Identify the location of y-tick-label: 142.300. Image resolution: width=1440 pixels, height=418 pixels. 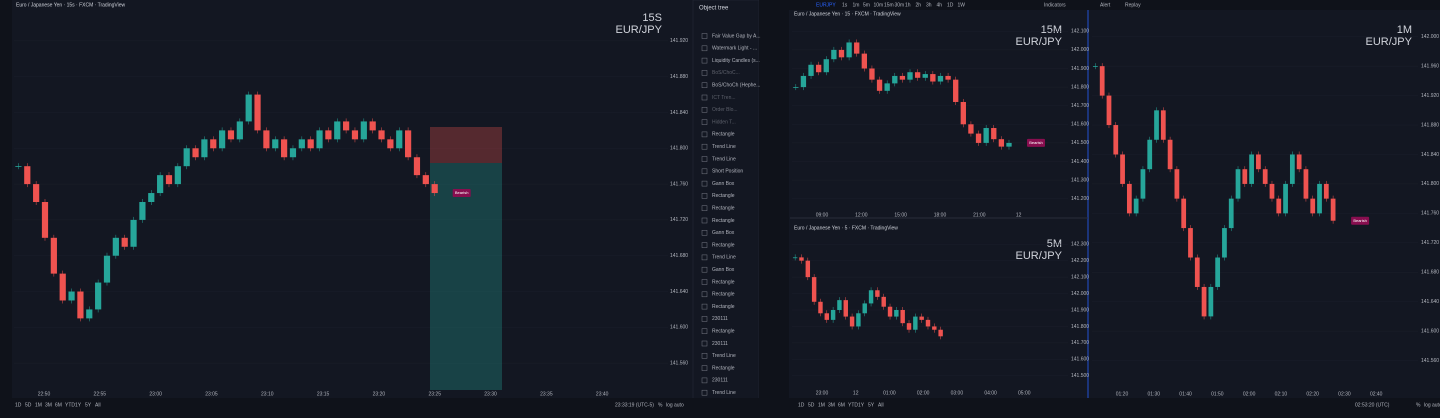
(1080, 245).